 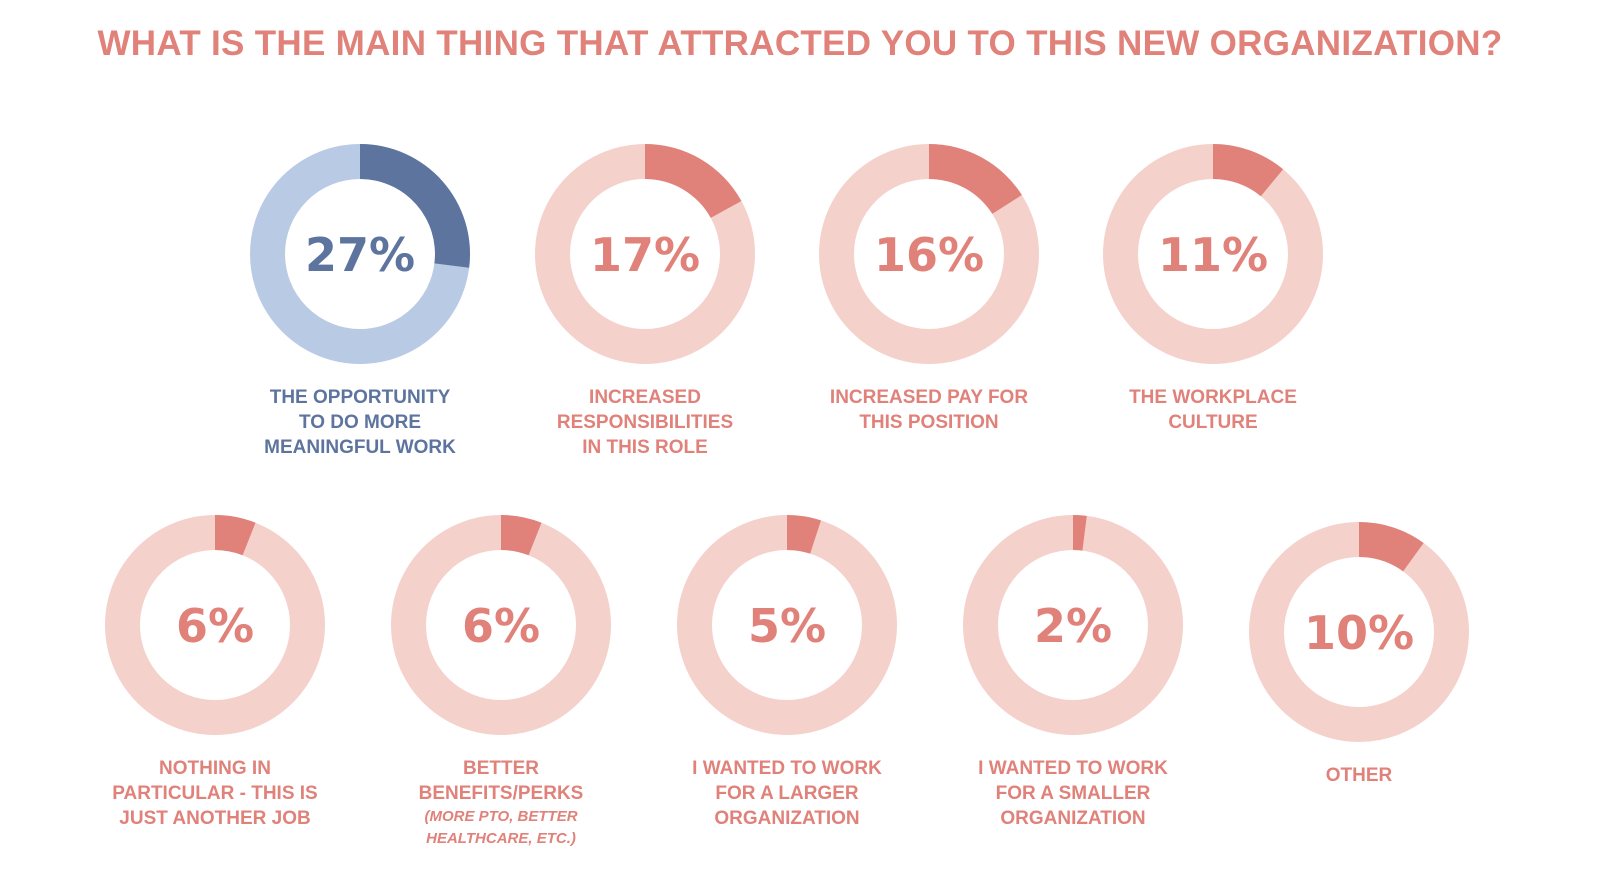 What do you see at coordinates (501, 793) in the screenshot?
I see `category-label-line: BENEFITS/PERKS` at bounding box center [501, 793].